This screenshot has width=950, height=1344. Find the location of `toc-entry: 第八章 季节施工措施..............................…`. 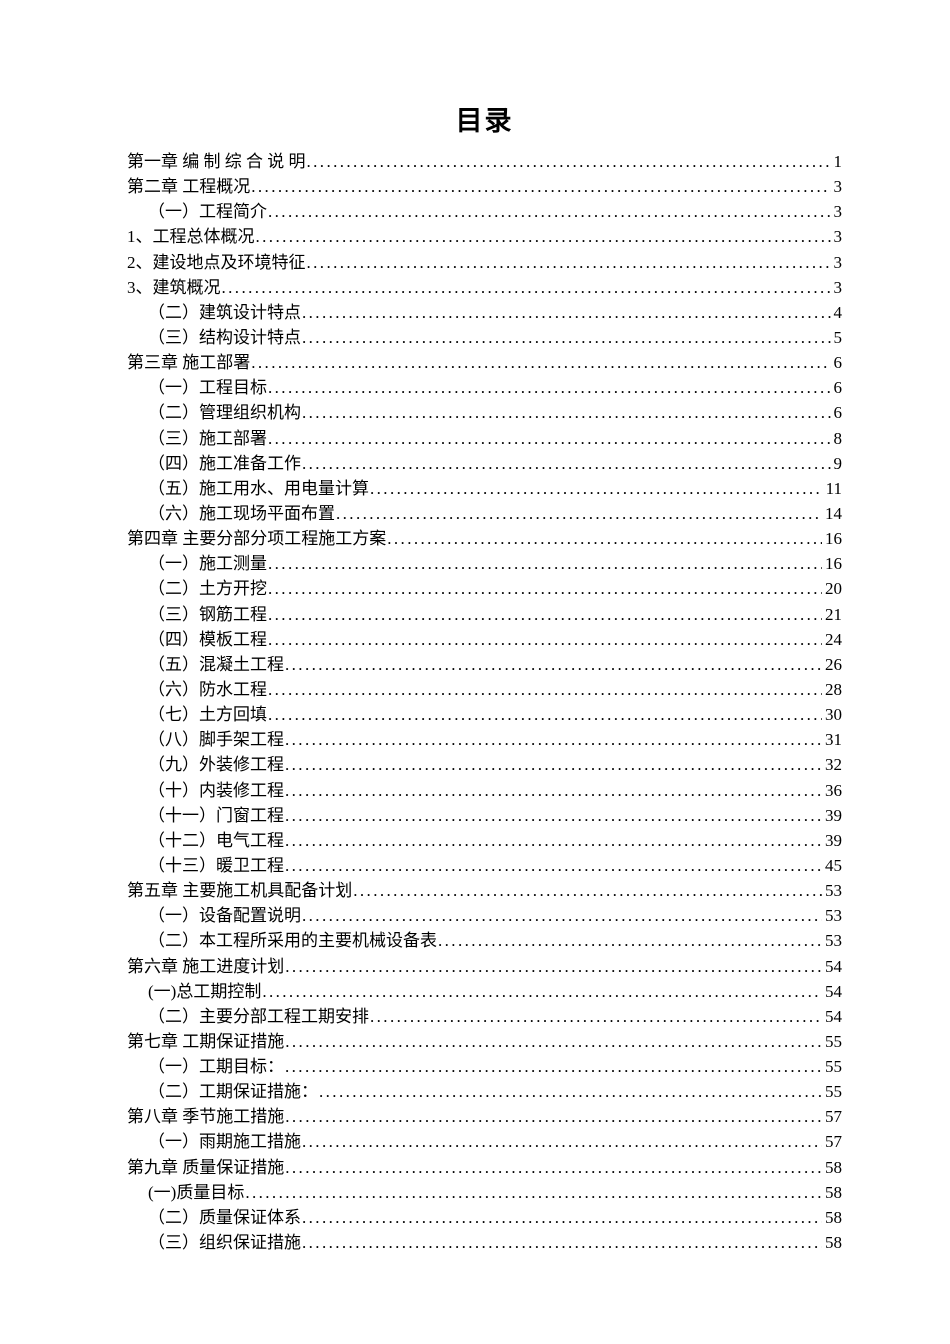

toc-entry: 第八章 季节施工措施..............................… is located at coordinates (484, 1116).